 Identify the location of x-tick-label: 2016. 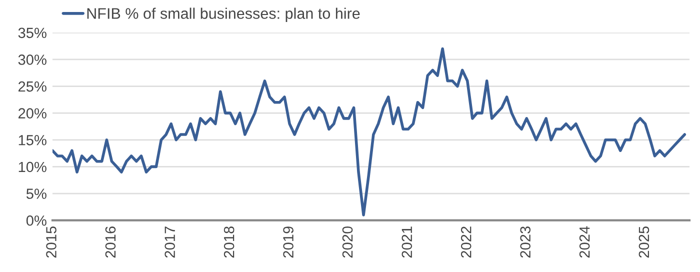
(110, 242).